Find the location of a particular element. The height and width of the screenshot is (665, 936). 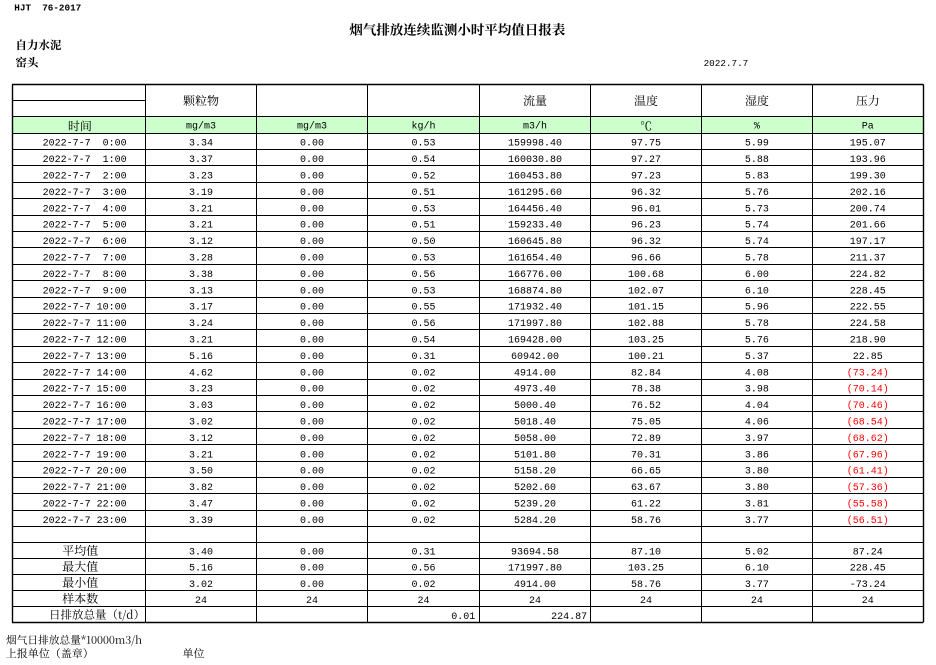

svg-text: 60942.00 is located at coordinates (535, 357).